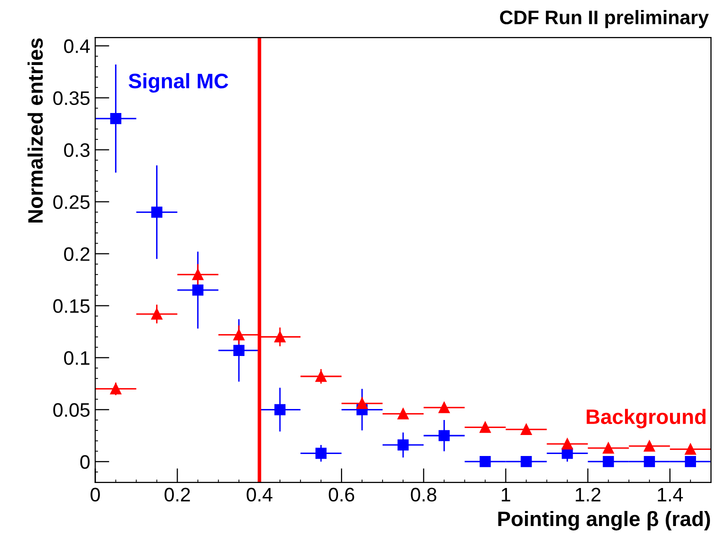  What do you see at coordinates (35, 130) in the screenshot?
I see `y-axis-title: Normalized entries` at bounding box center [35, 130].